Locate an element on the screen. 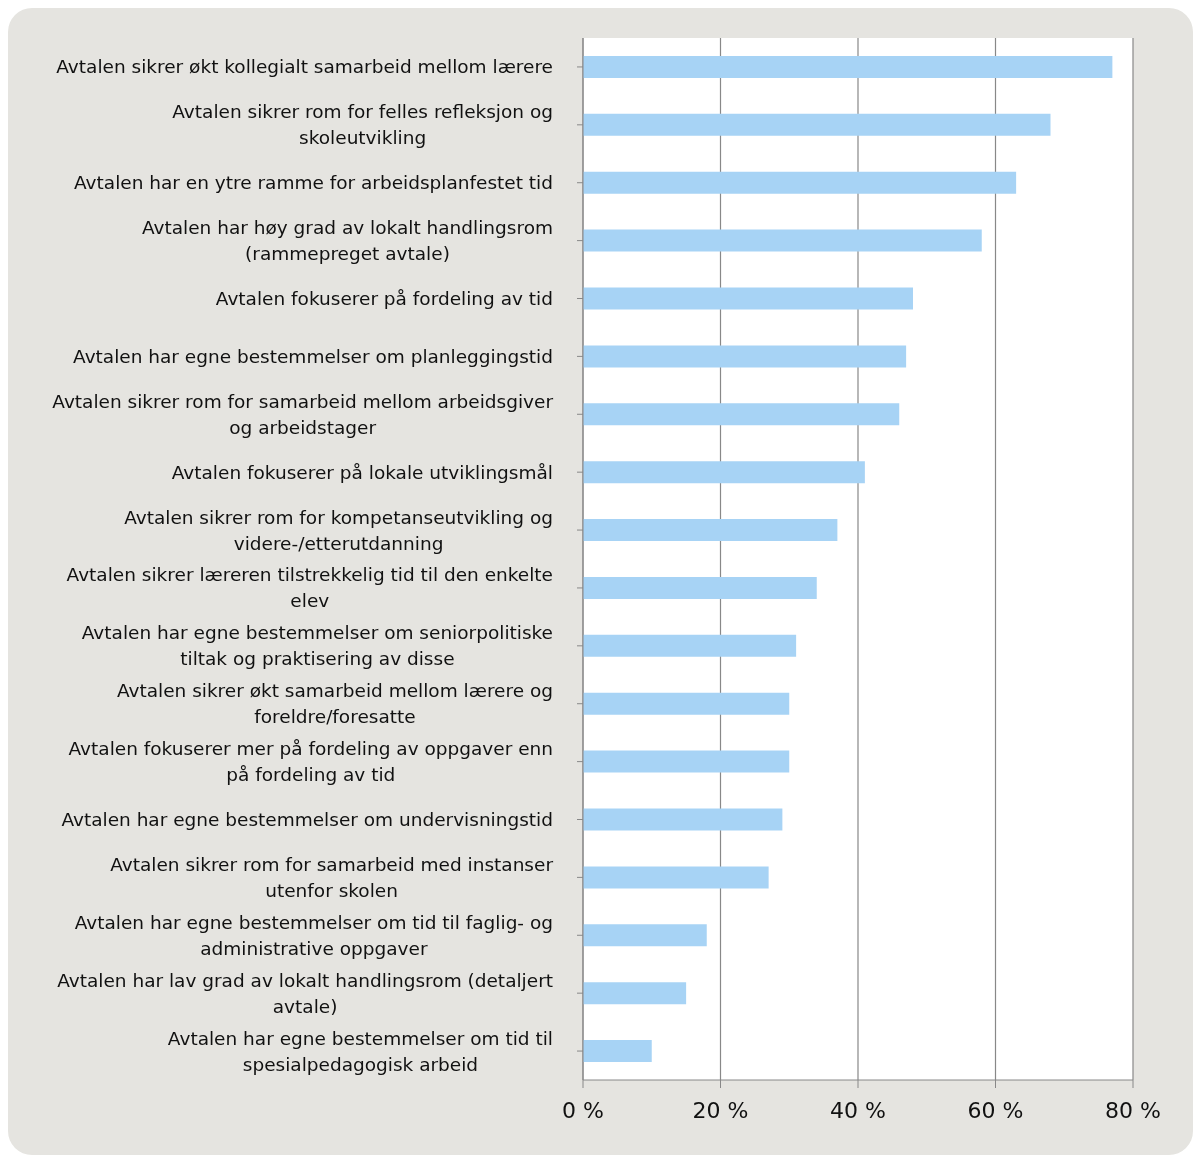 This screenshot has width=1193, height=1155. y-tick-label: Avtalen sikrer økt kollegialt samarbeid mellom lærere is located at coordinates (305, 67).